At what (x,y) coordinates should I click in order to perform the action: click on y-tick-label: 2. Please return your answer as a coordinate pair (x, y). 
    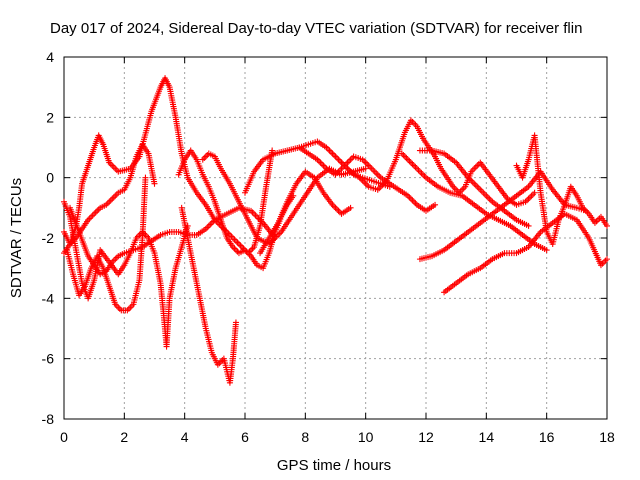
    Looking at the image, I should click on (50, 117).